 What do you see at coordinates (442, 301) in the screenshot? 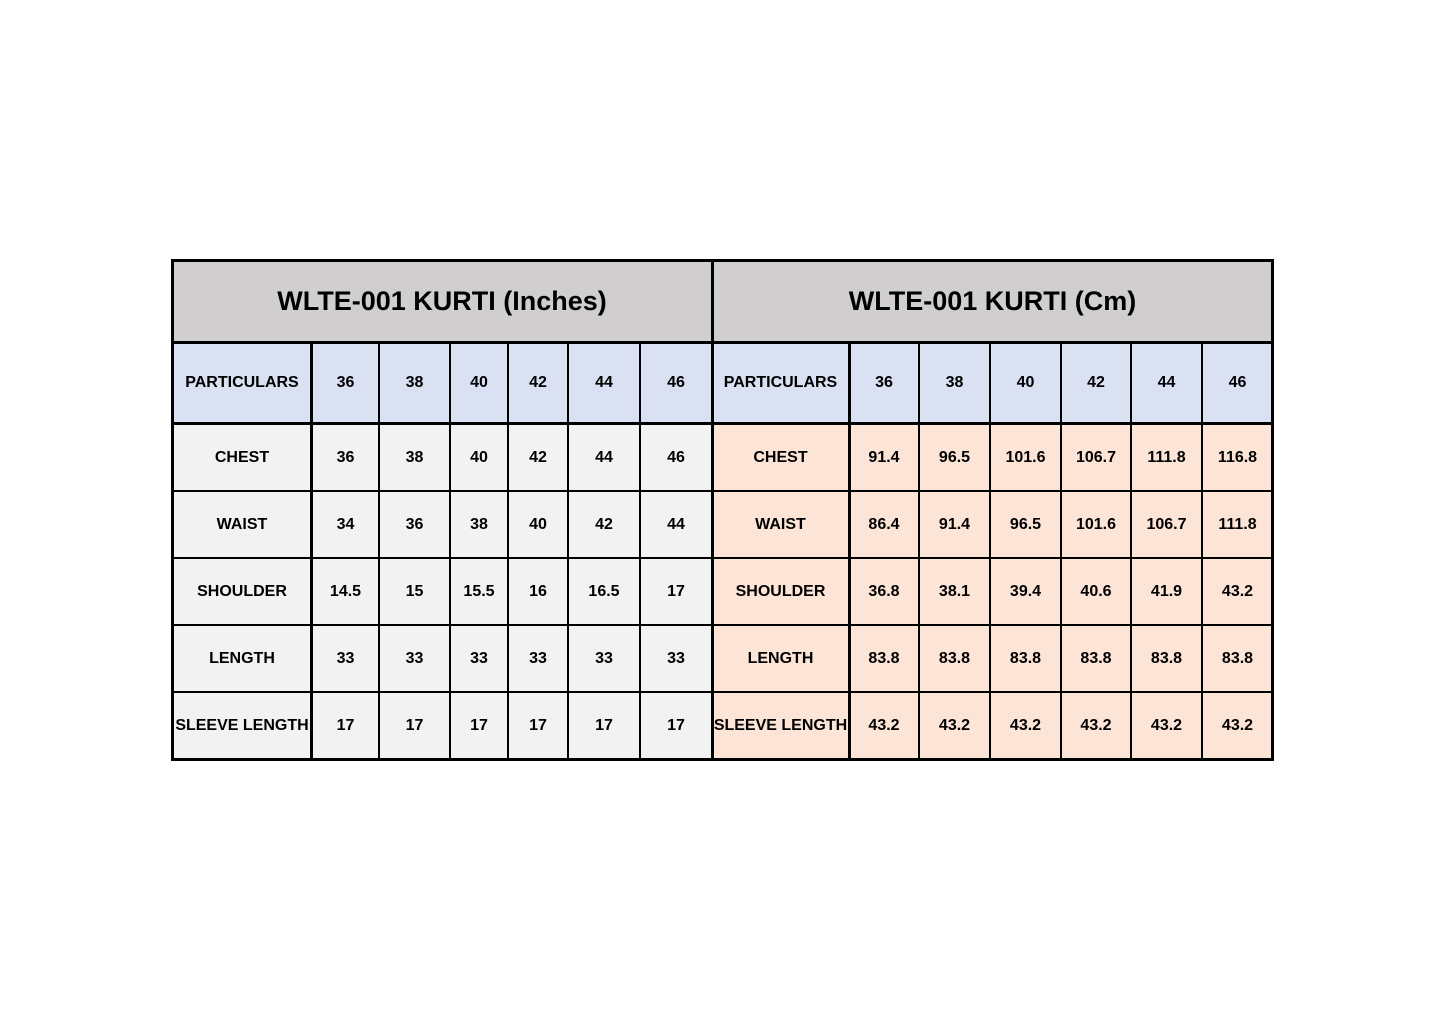
I see `table-title: WLTE-001 KURTI (Inches)` at bounding box center [442, 301].